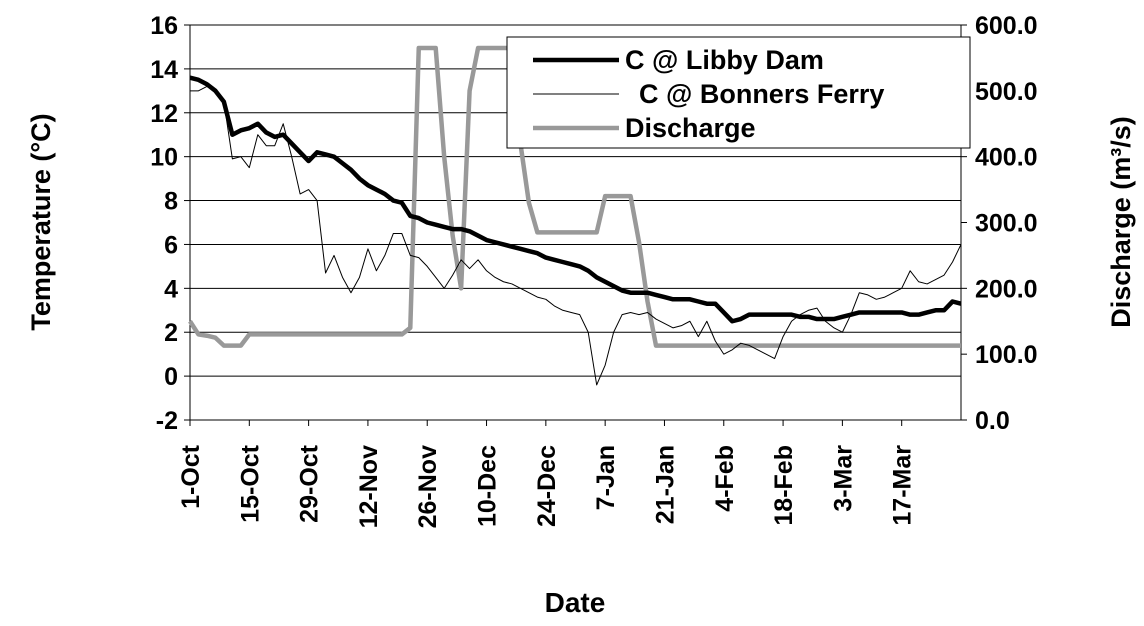 The width and height of the screenshot is (1144, 626). What do you see at coordinates (1006, 355) in the screenshot?
I see `y2-tick-label: 100.0` at bounding box center [1006, 355].